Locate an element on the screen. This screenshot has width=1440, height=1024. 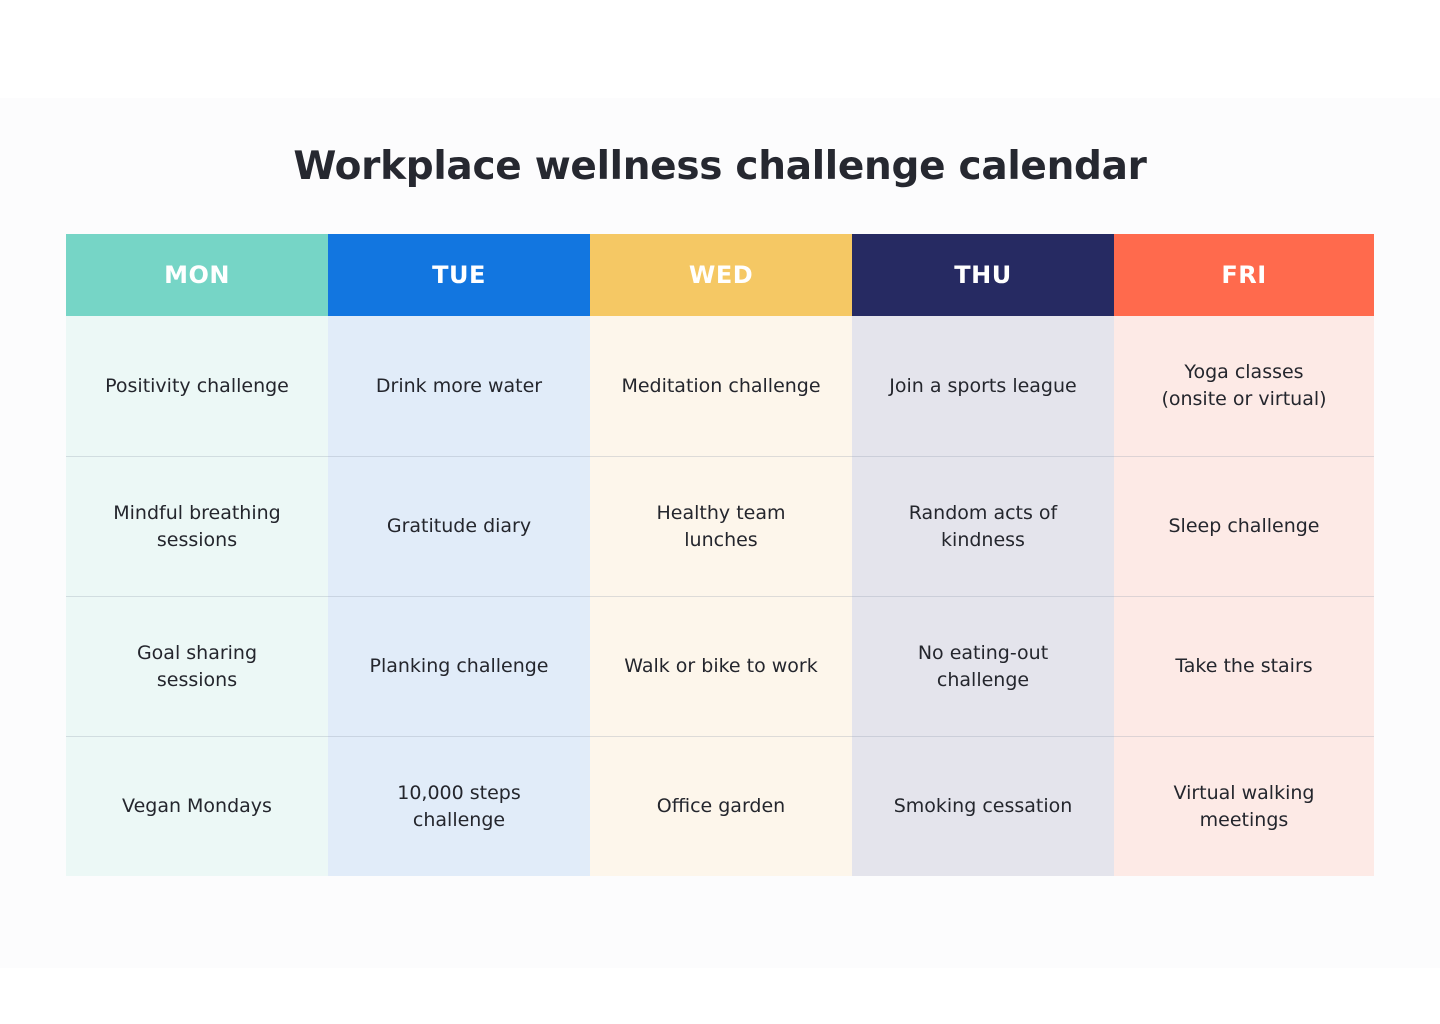
cell-fri-2: Sleep challenge is located at coordinates (1244, 526).